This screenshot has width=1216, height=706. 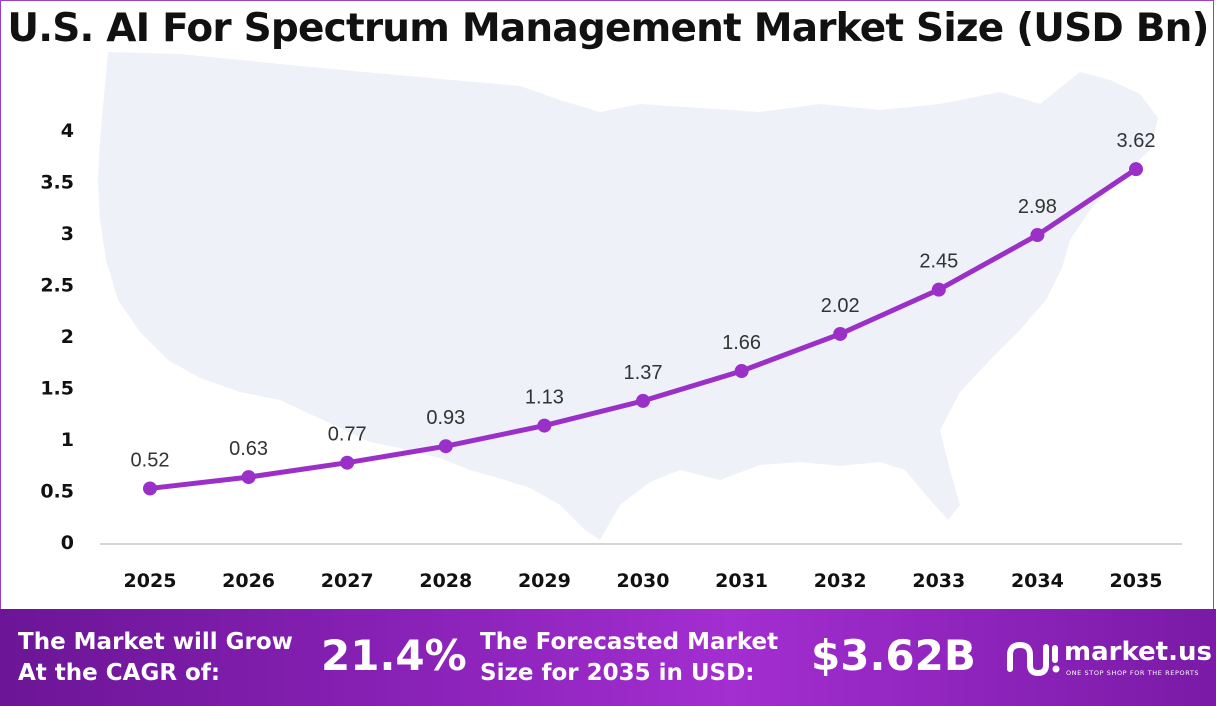 I want to click on x-tick-label: 2034, so click(x=1037, y=581).